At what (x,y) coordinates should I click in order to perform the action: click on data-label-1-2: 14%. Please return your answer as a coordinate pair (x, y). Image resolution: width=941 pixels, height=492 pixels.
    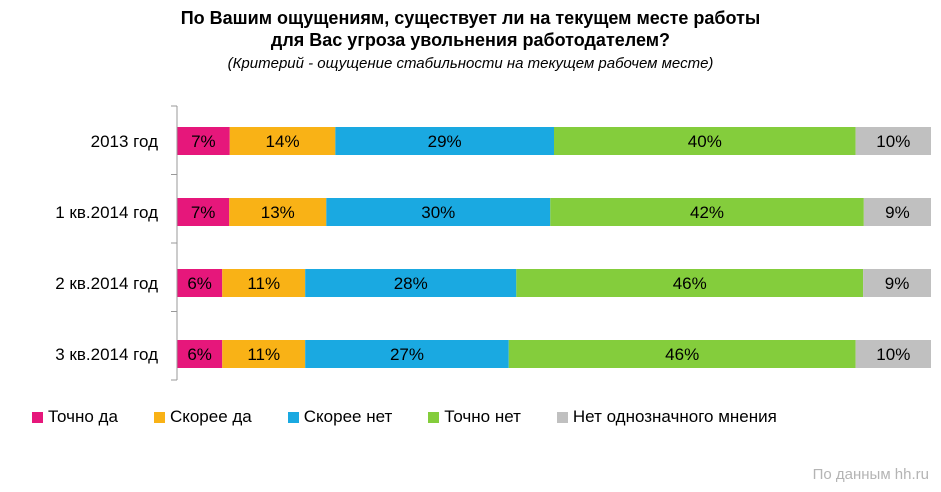
    Looking at the image, I should click on (283, 141).